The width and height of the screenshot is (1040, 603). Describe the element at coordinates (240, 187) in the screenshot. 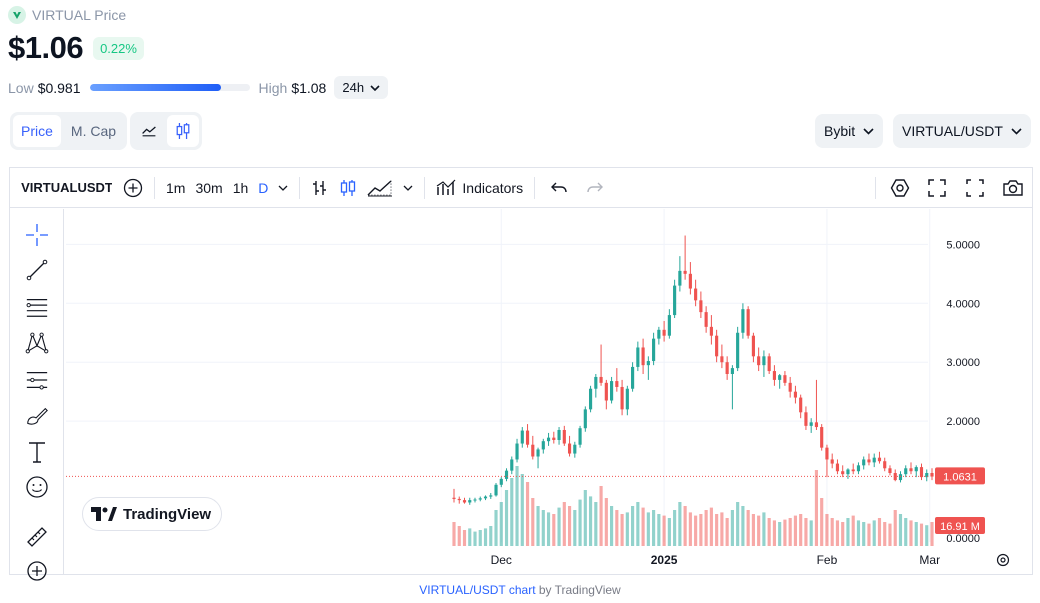

I see `interval-1h: 1h` at that location.